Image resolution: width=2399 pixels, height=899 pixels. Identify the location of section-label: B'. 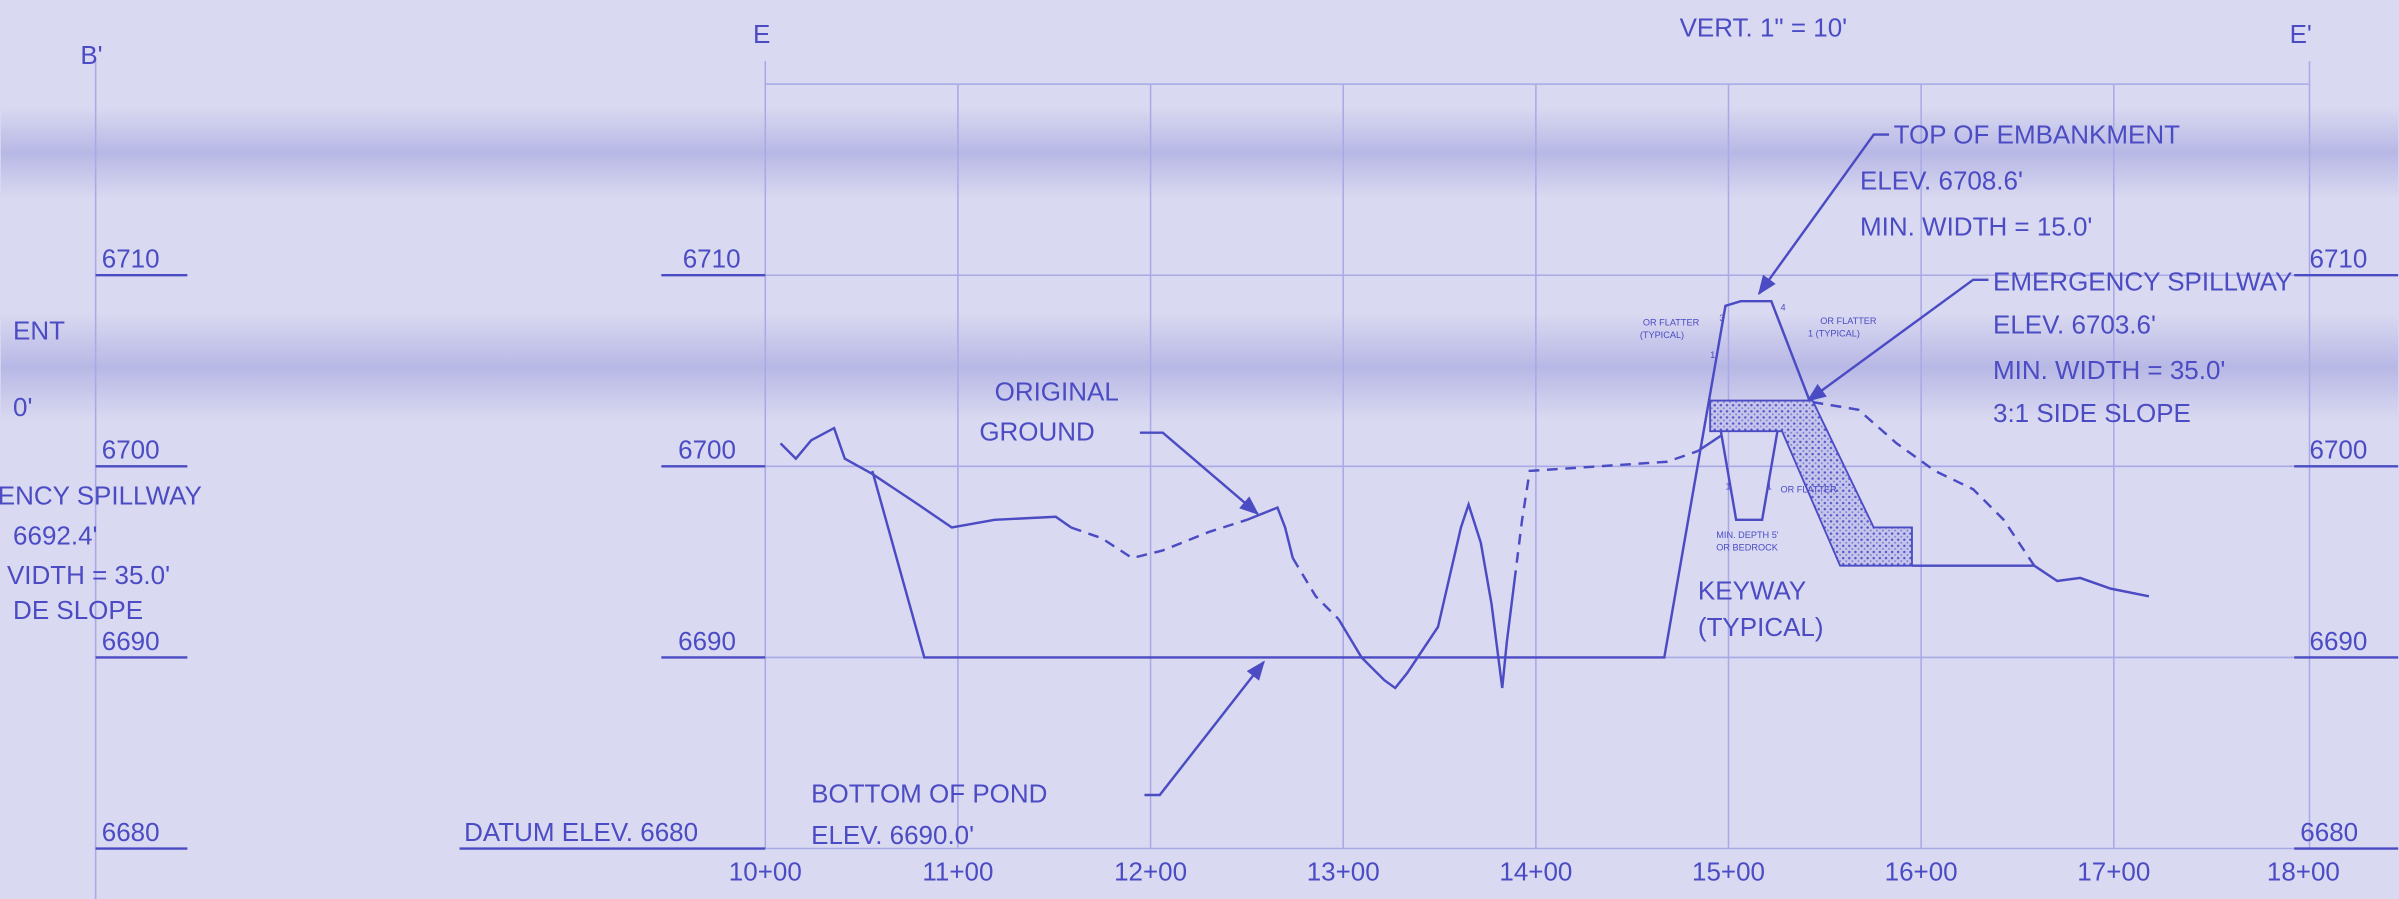
(91, 55).